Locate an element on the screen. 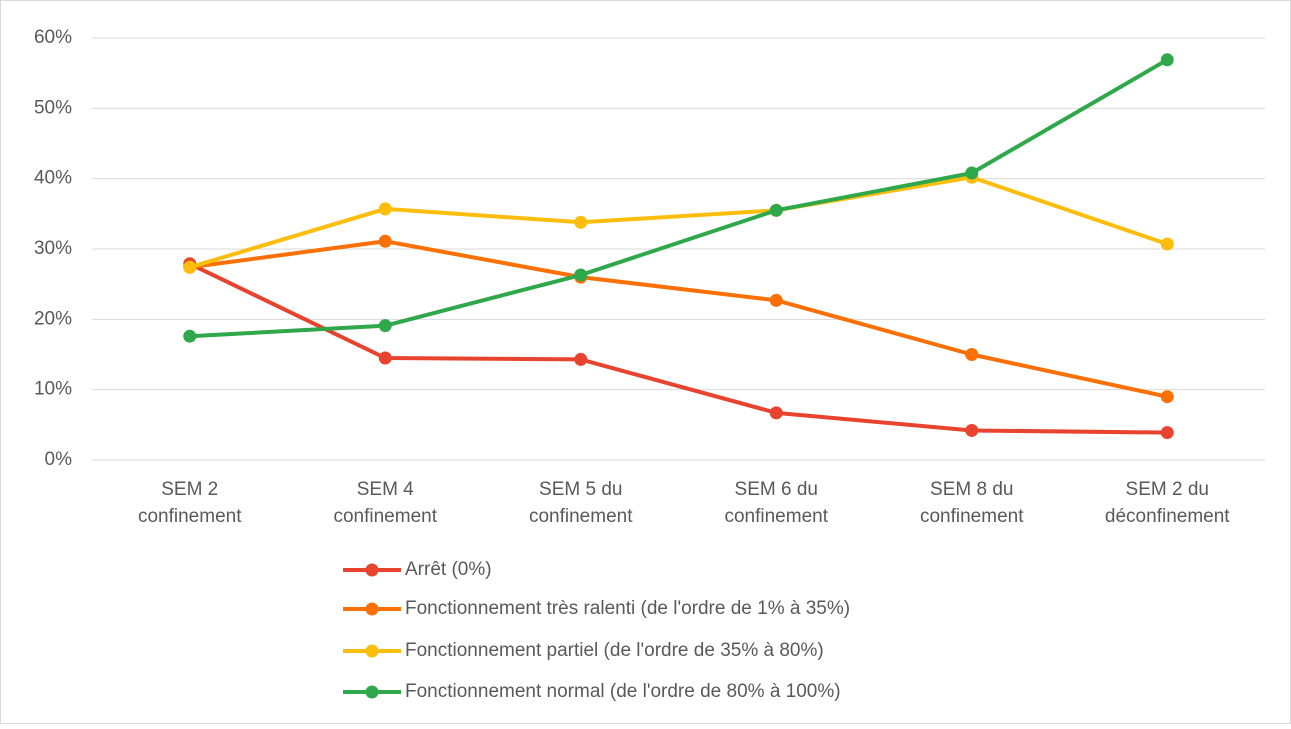 Image resolution: width=1291 pixels, height=729 pixels. x-tick-label: SEM 2 confinement is located at coordinates (190, 503).